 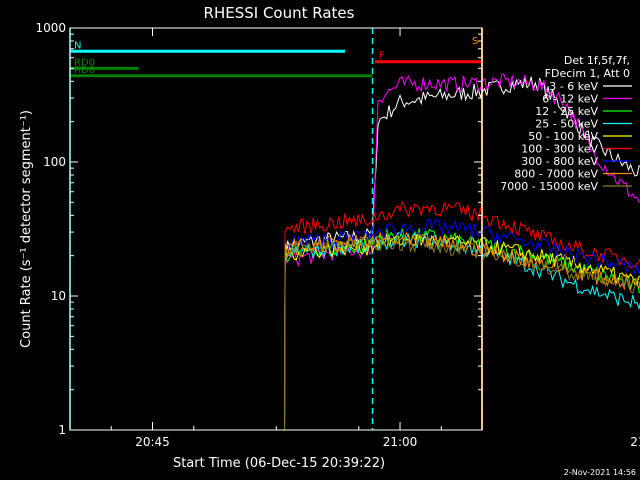 I want to click on flag-label-rd6: RD6, so click(x=84, y=70).